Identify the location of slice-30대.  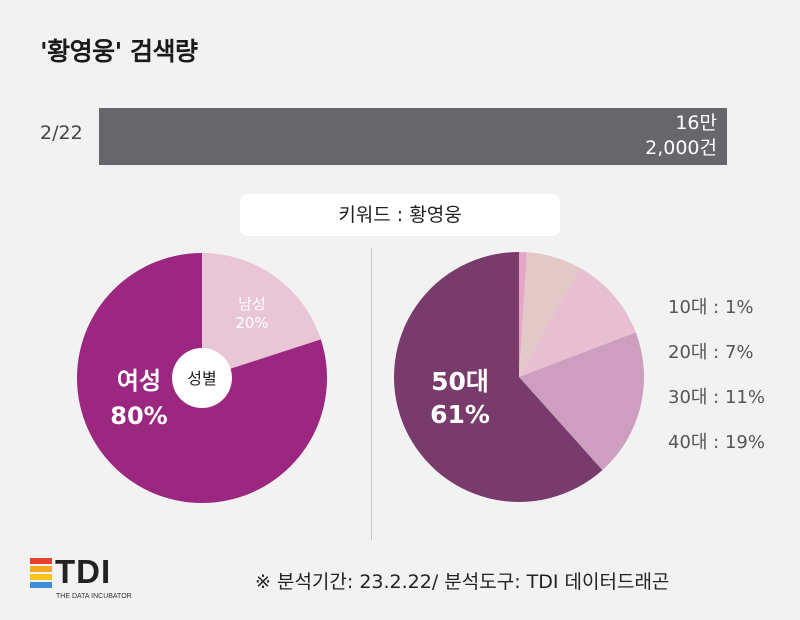
(577, 322).